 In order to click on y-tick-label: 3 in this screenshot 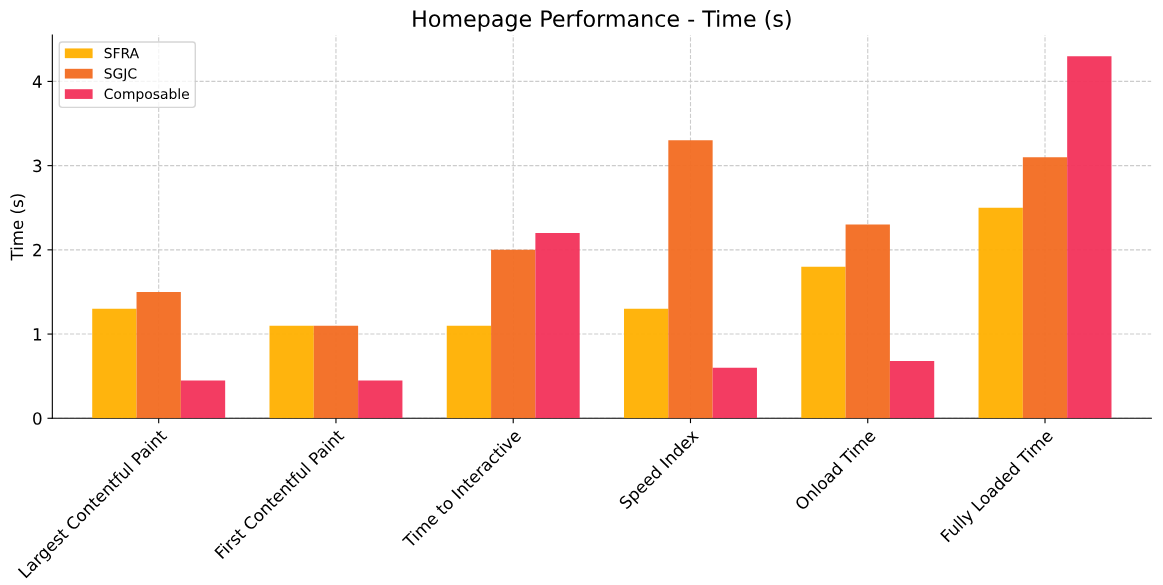, I will do `click(37, 166)`.